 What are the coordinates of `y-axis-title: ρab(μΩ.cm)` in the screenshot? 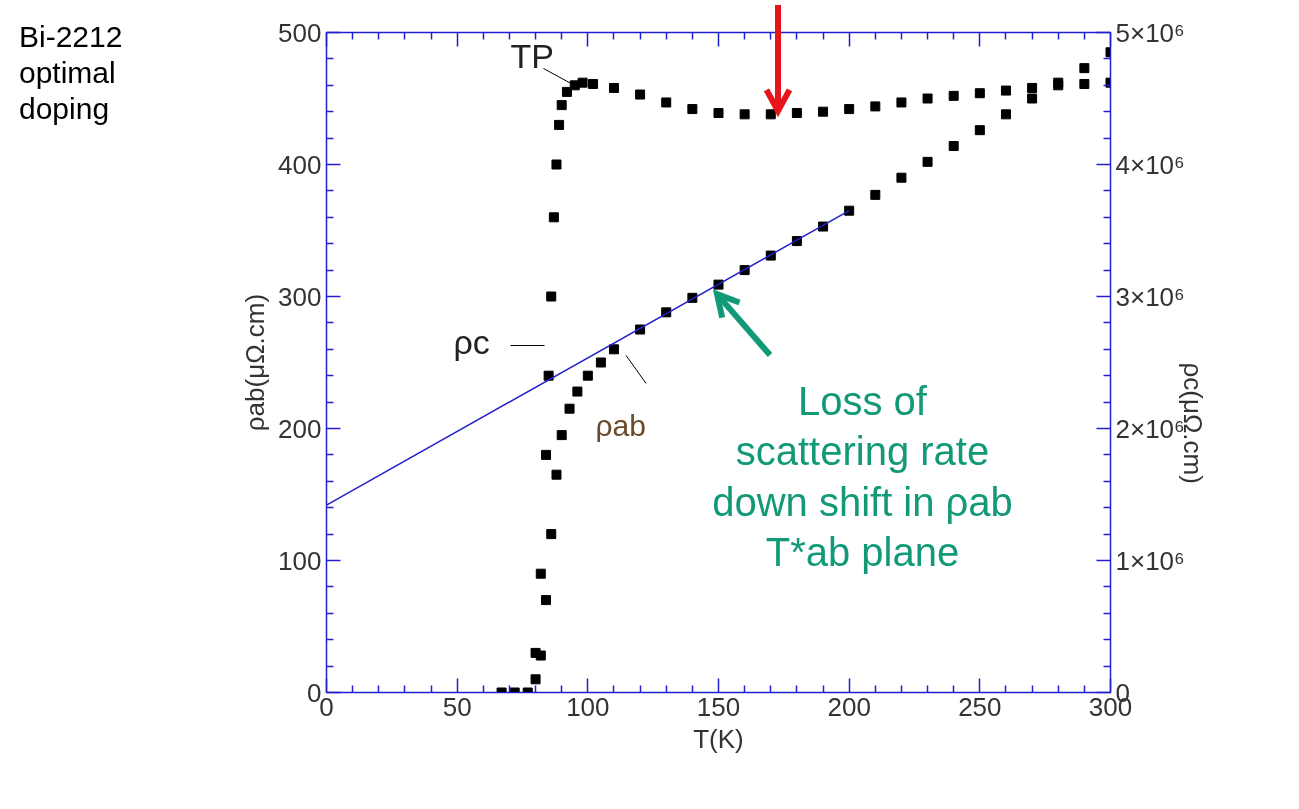 It's located at (255, 362).